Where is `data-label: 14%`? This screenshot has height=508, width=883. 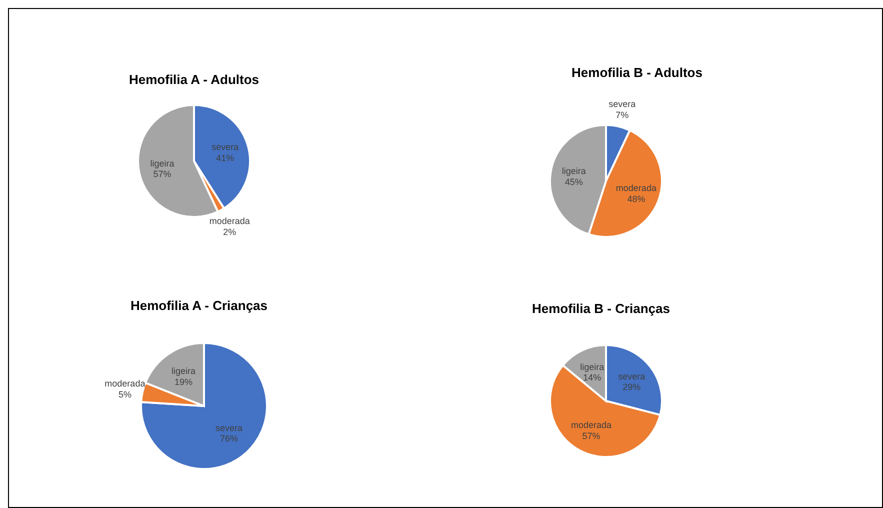
data-label: 14% is located at coordinates (592, 377).